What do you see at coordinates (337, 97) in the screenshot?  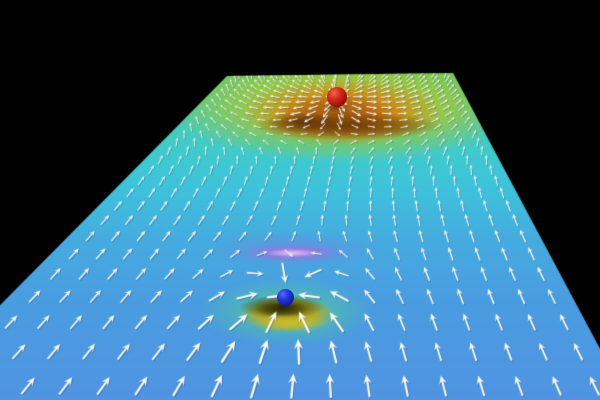 I see `source-charge-sphere-red` at bounding box center [337, 97].